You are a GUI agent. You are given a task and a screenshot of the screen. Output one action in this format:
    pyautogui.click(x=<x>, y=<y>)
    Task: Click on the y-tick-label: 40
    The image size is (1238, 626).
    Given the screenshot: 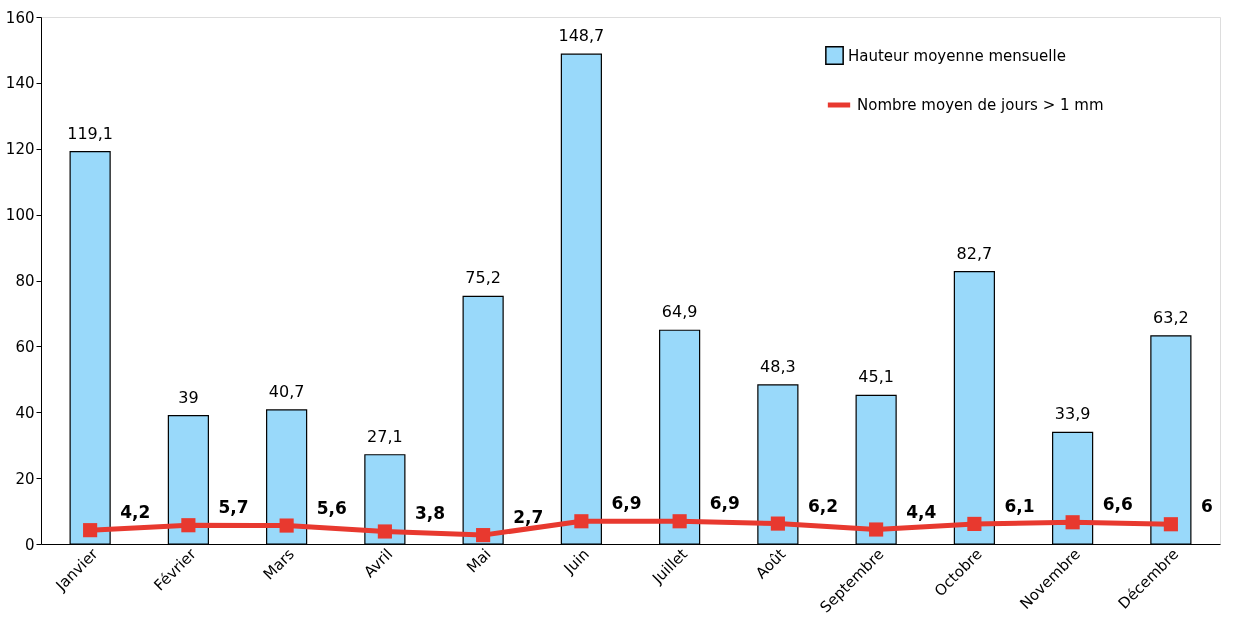 What is the action you would take?
    pyautogui.click(x=25, y=412)
    